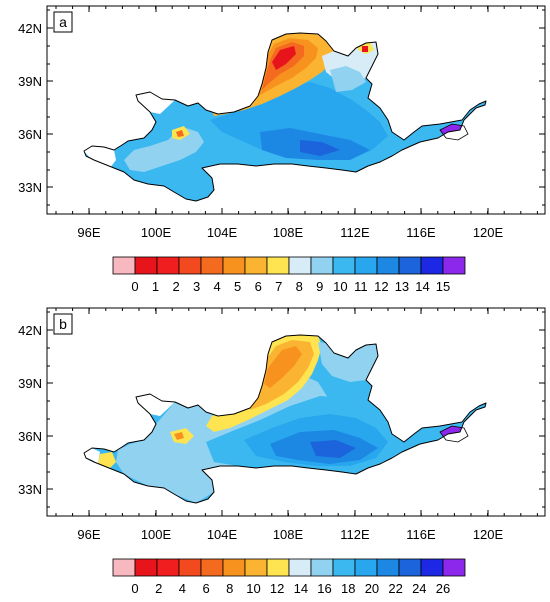 The image size is (550, 602). What do you see at coordinates (443, 588) in the screenshot?
I see `colorbar-label: 26` at bounding box center [443, 588].